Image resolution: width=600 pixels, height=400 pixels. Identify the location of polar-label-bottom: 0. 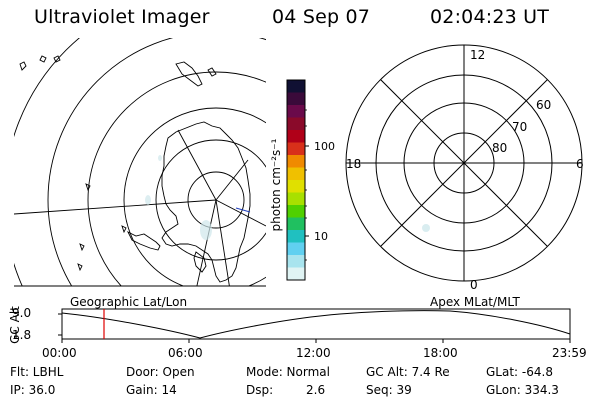
(474, 285).